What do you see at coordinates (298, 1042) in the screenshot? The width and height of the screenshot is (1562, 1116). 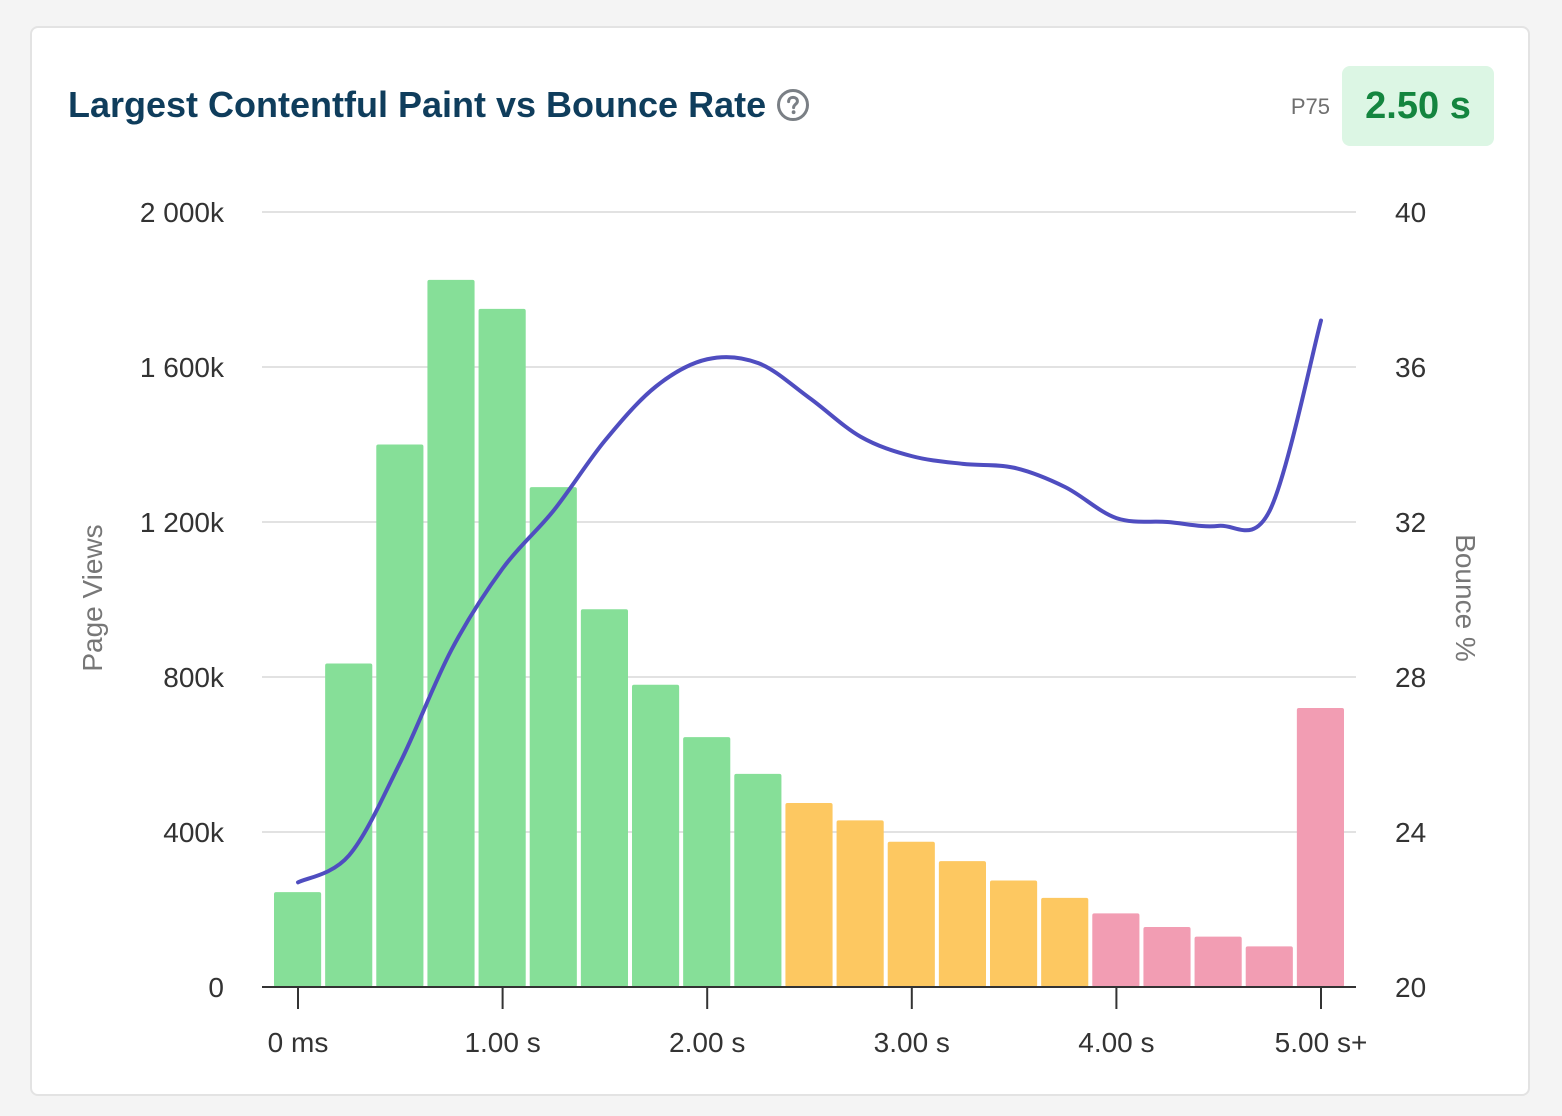 I see `x-tick-label: 0 ms` at bounding box center [298, 1042].